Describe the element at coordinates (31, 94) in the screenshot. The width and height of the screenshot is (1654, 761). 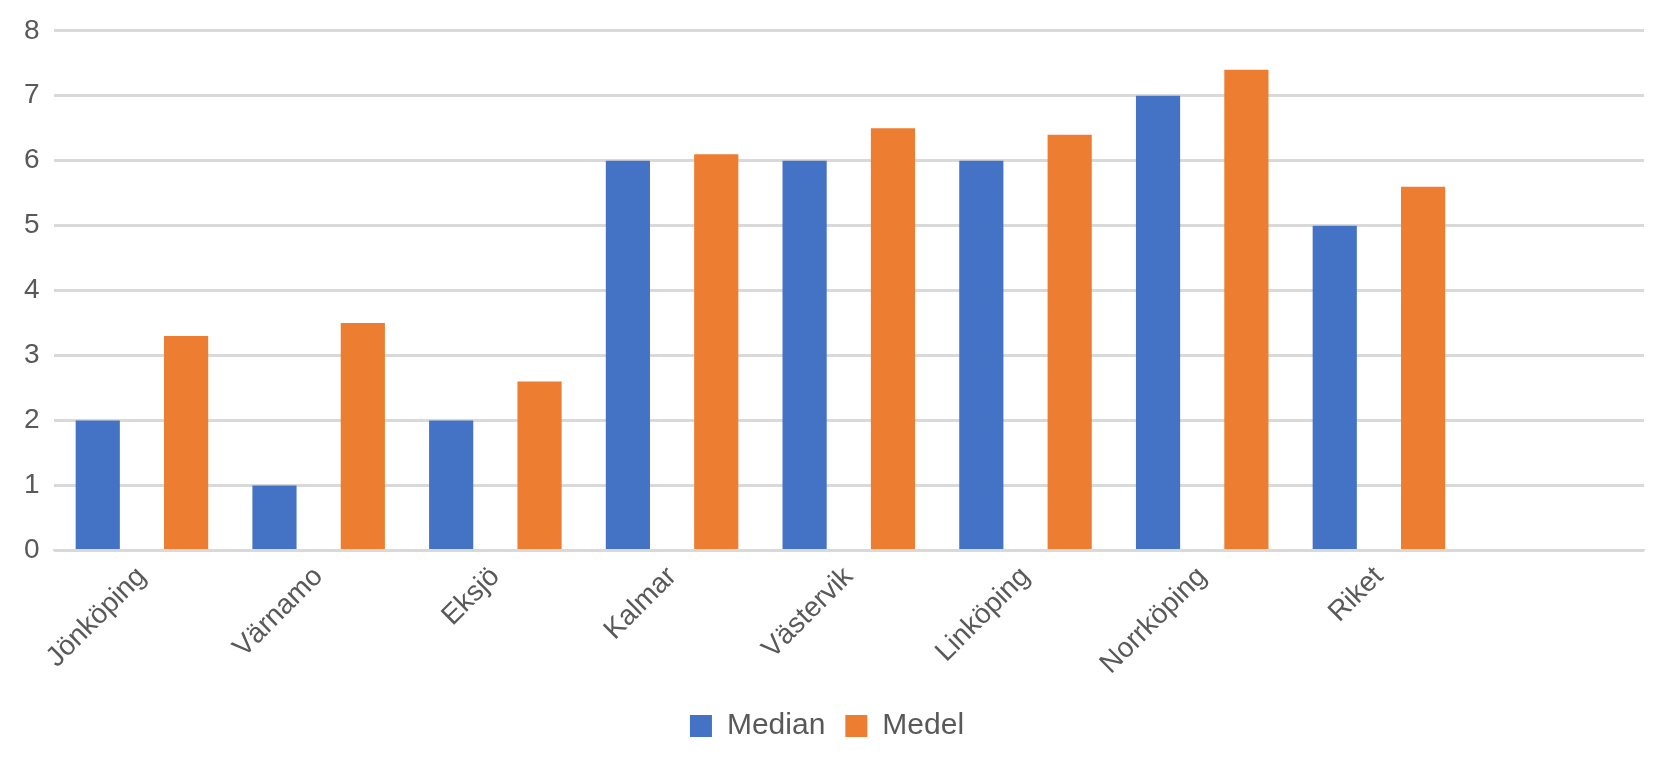
I see `y-tick-label: 7` at that location.